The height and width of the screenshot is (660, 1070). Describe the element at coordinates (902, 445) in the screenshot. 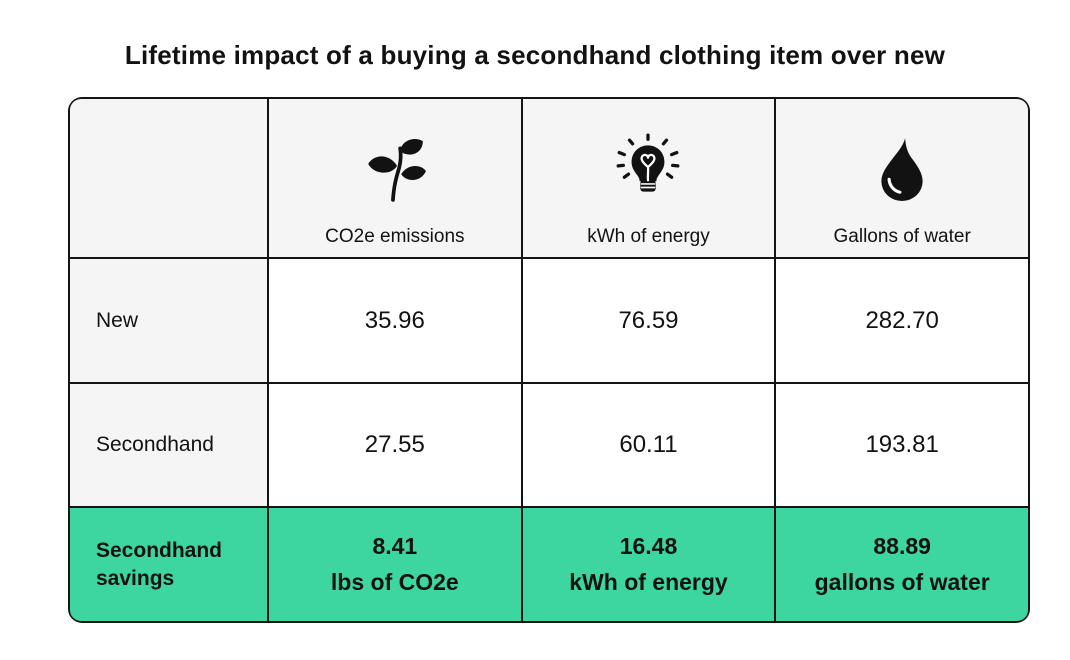

I see `value-secondhand-water: 193.81` at that location.